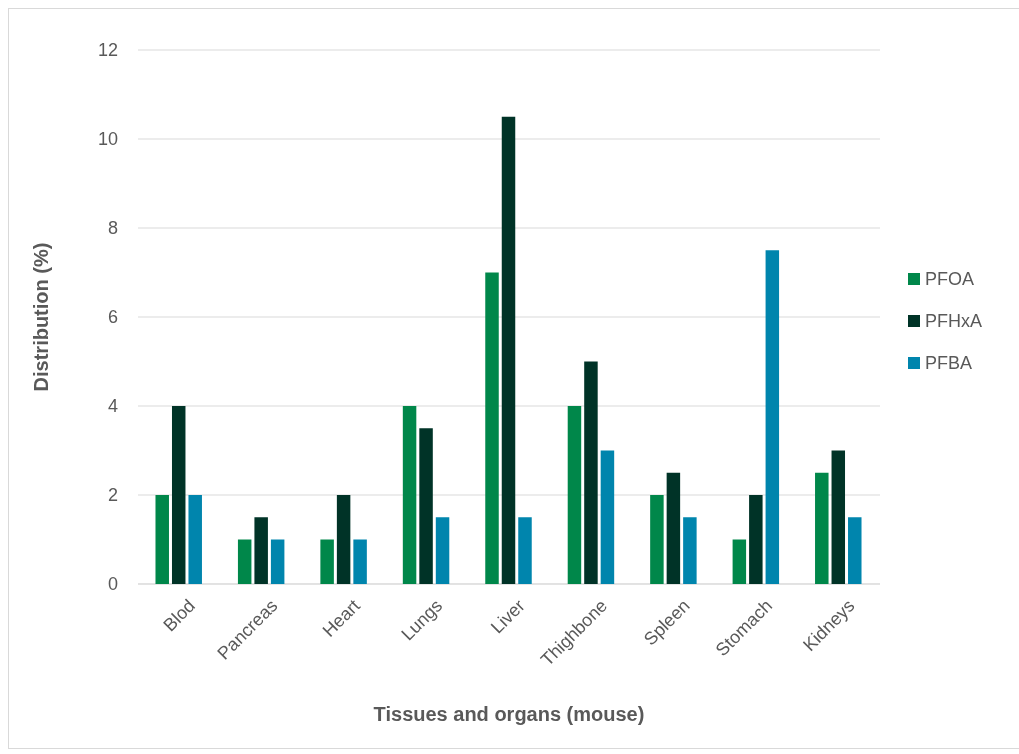 Image resolution: width=1019 pixels, height=754 pixels. What do you see at coordinates (107, 50) in the screenshot?
I see `y-tick-label: 12` at bounding box center [107, 50].